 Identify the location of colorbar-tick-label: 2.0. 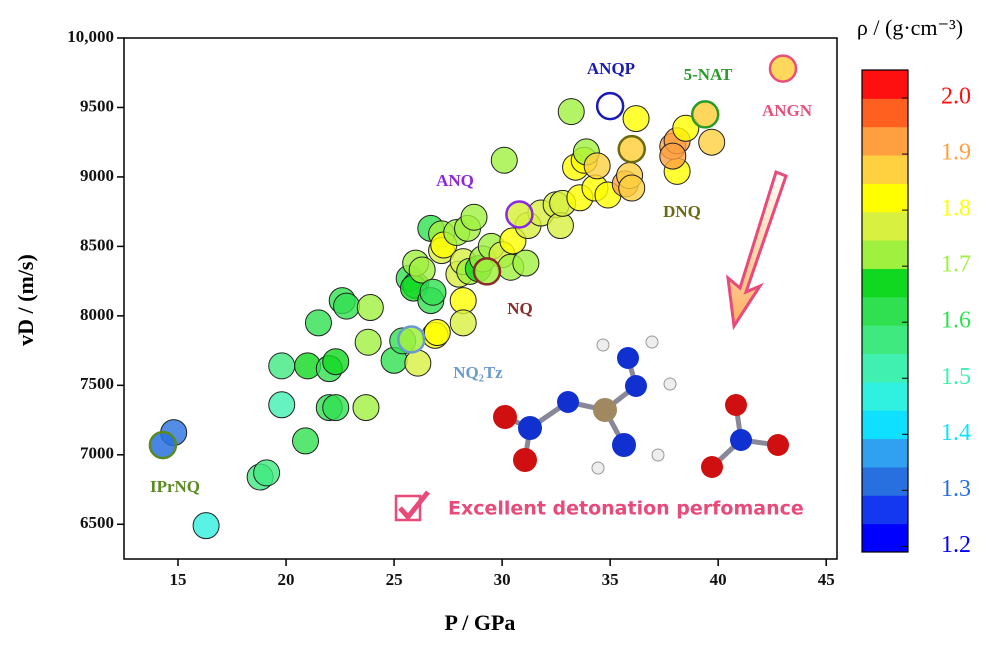
(956, 97).